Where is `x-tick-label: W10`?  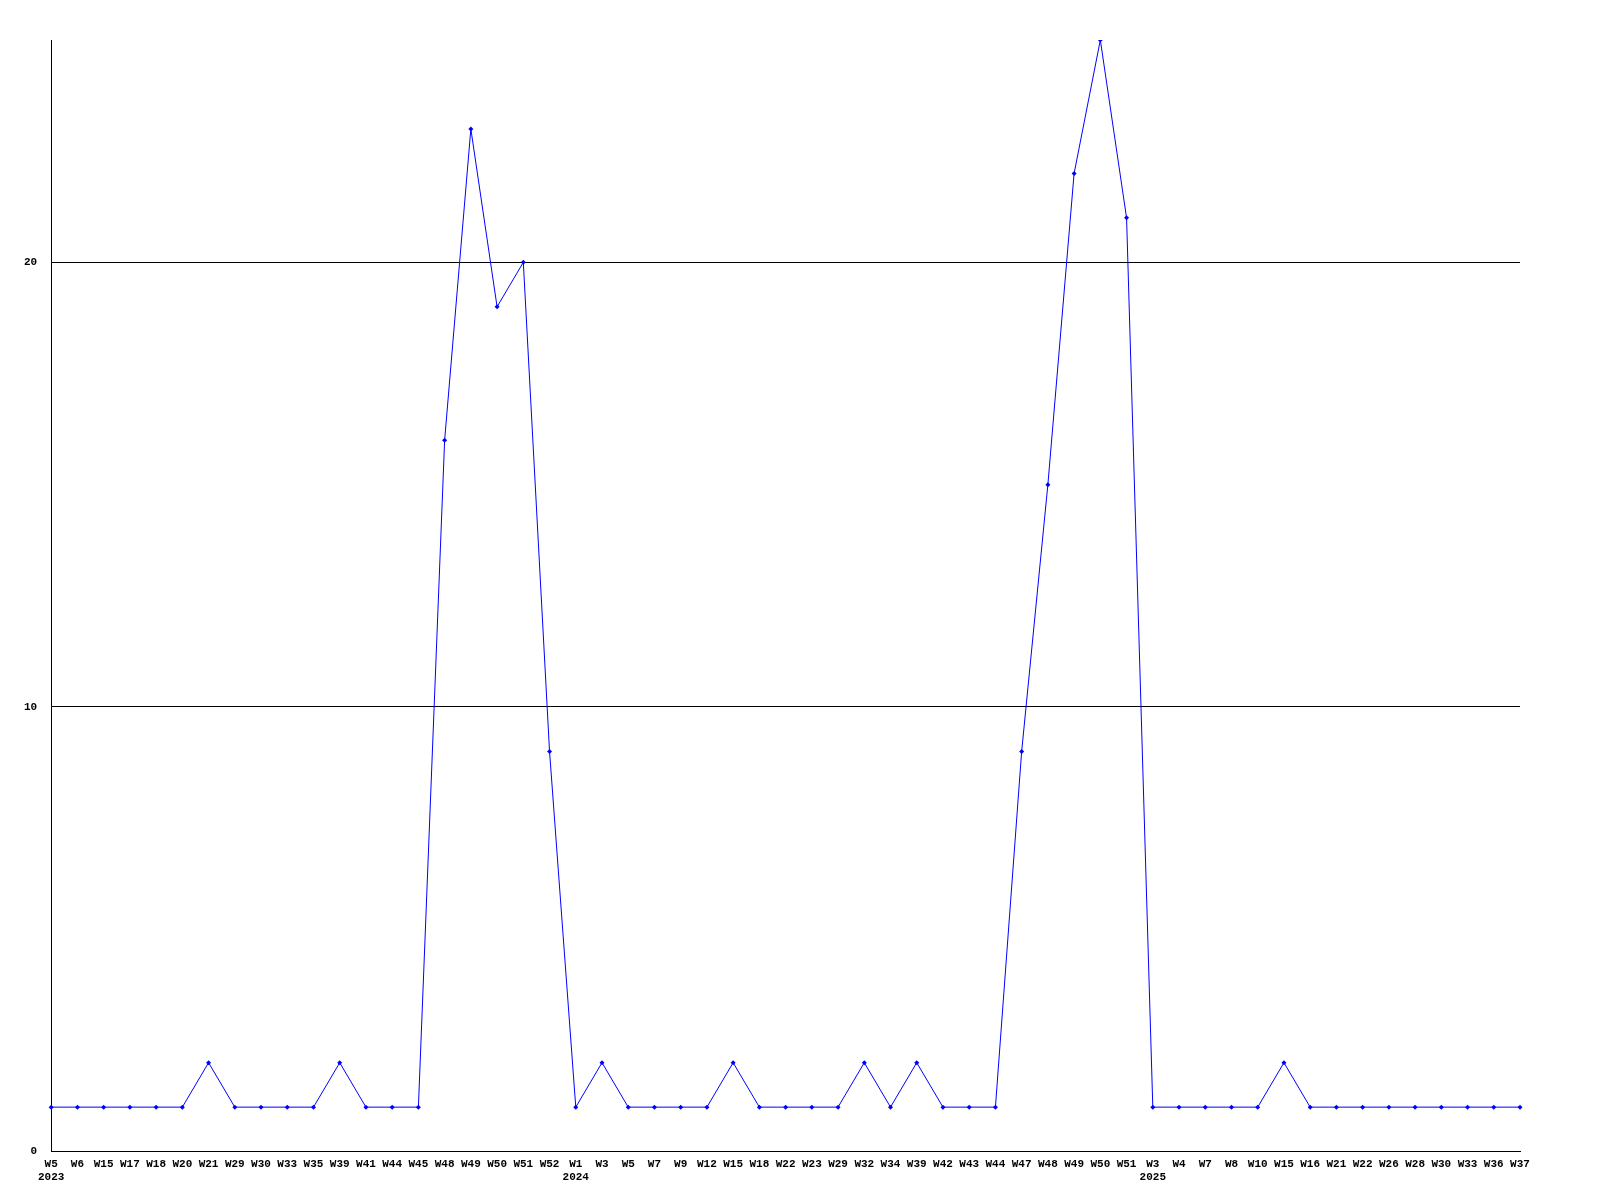
x-tick-label: W10 is located at coordinates (1257, 1163).